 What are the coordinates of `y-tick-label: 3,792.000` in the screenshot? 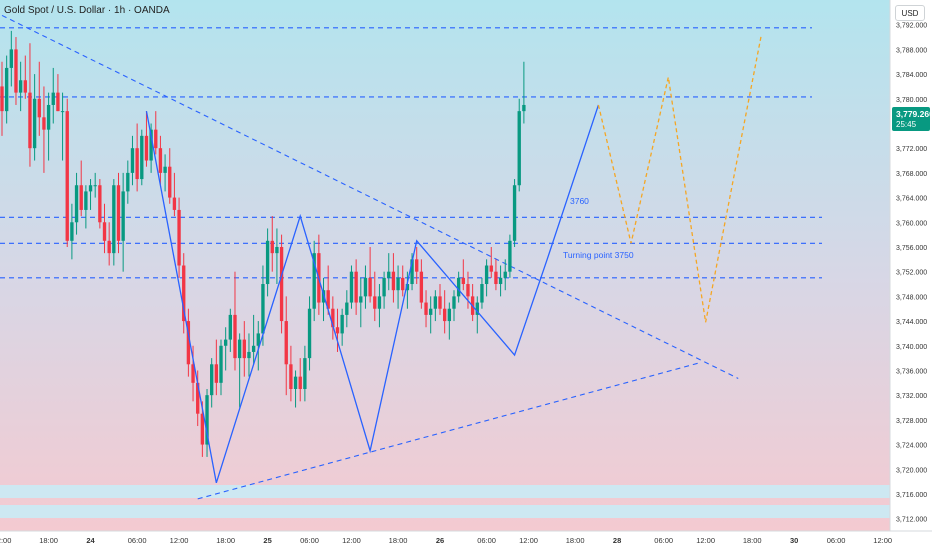 It's located at (911, 26).